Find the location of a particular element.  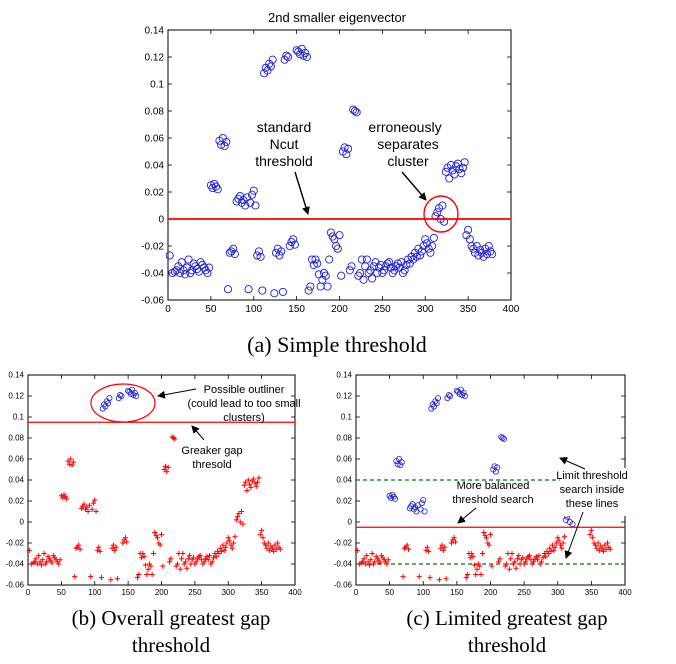

y-tick-label: 0.04 is located at coordinates (344, 480).